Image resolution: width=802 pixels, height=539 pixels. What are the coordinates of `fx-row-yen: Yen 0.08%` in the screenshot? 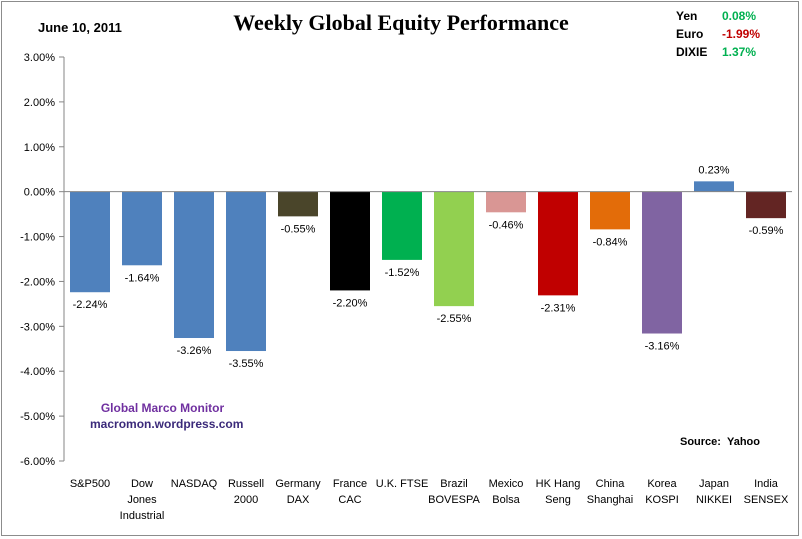 It's located at (729, 16).